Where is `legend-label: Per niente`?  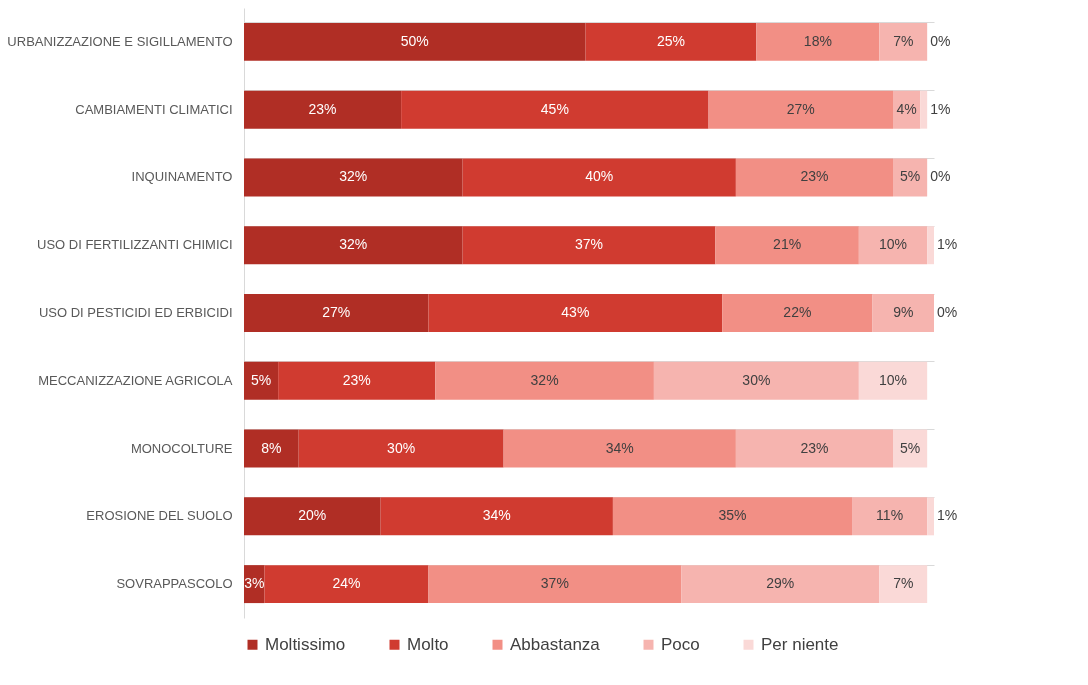
legend-label: Per niente is located at coordinates (800, 644).